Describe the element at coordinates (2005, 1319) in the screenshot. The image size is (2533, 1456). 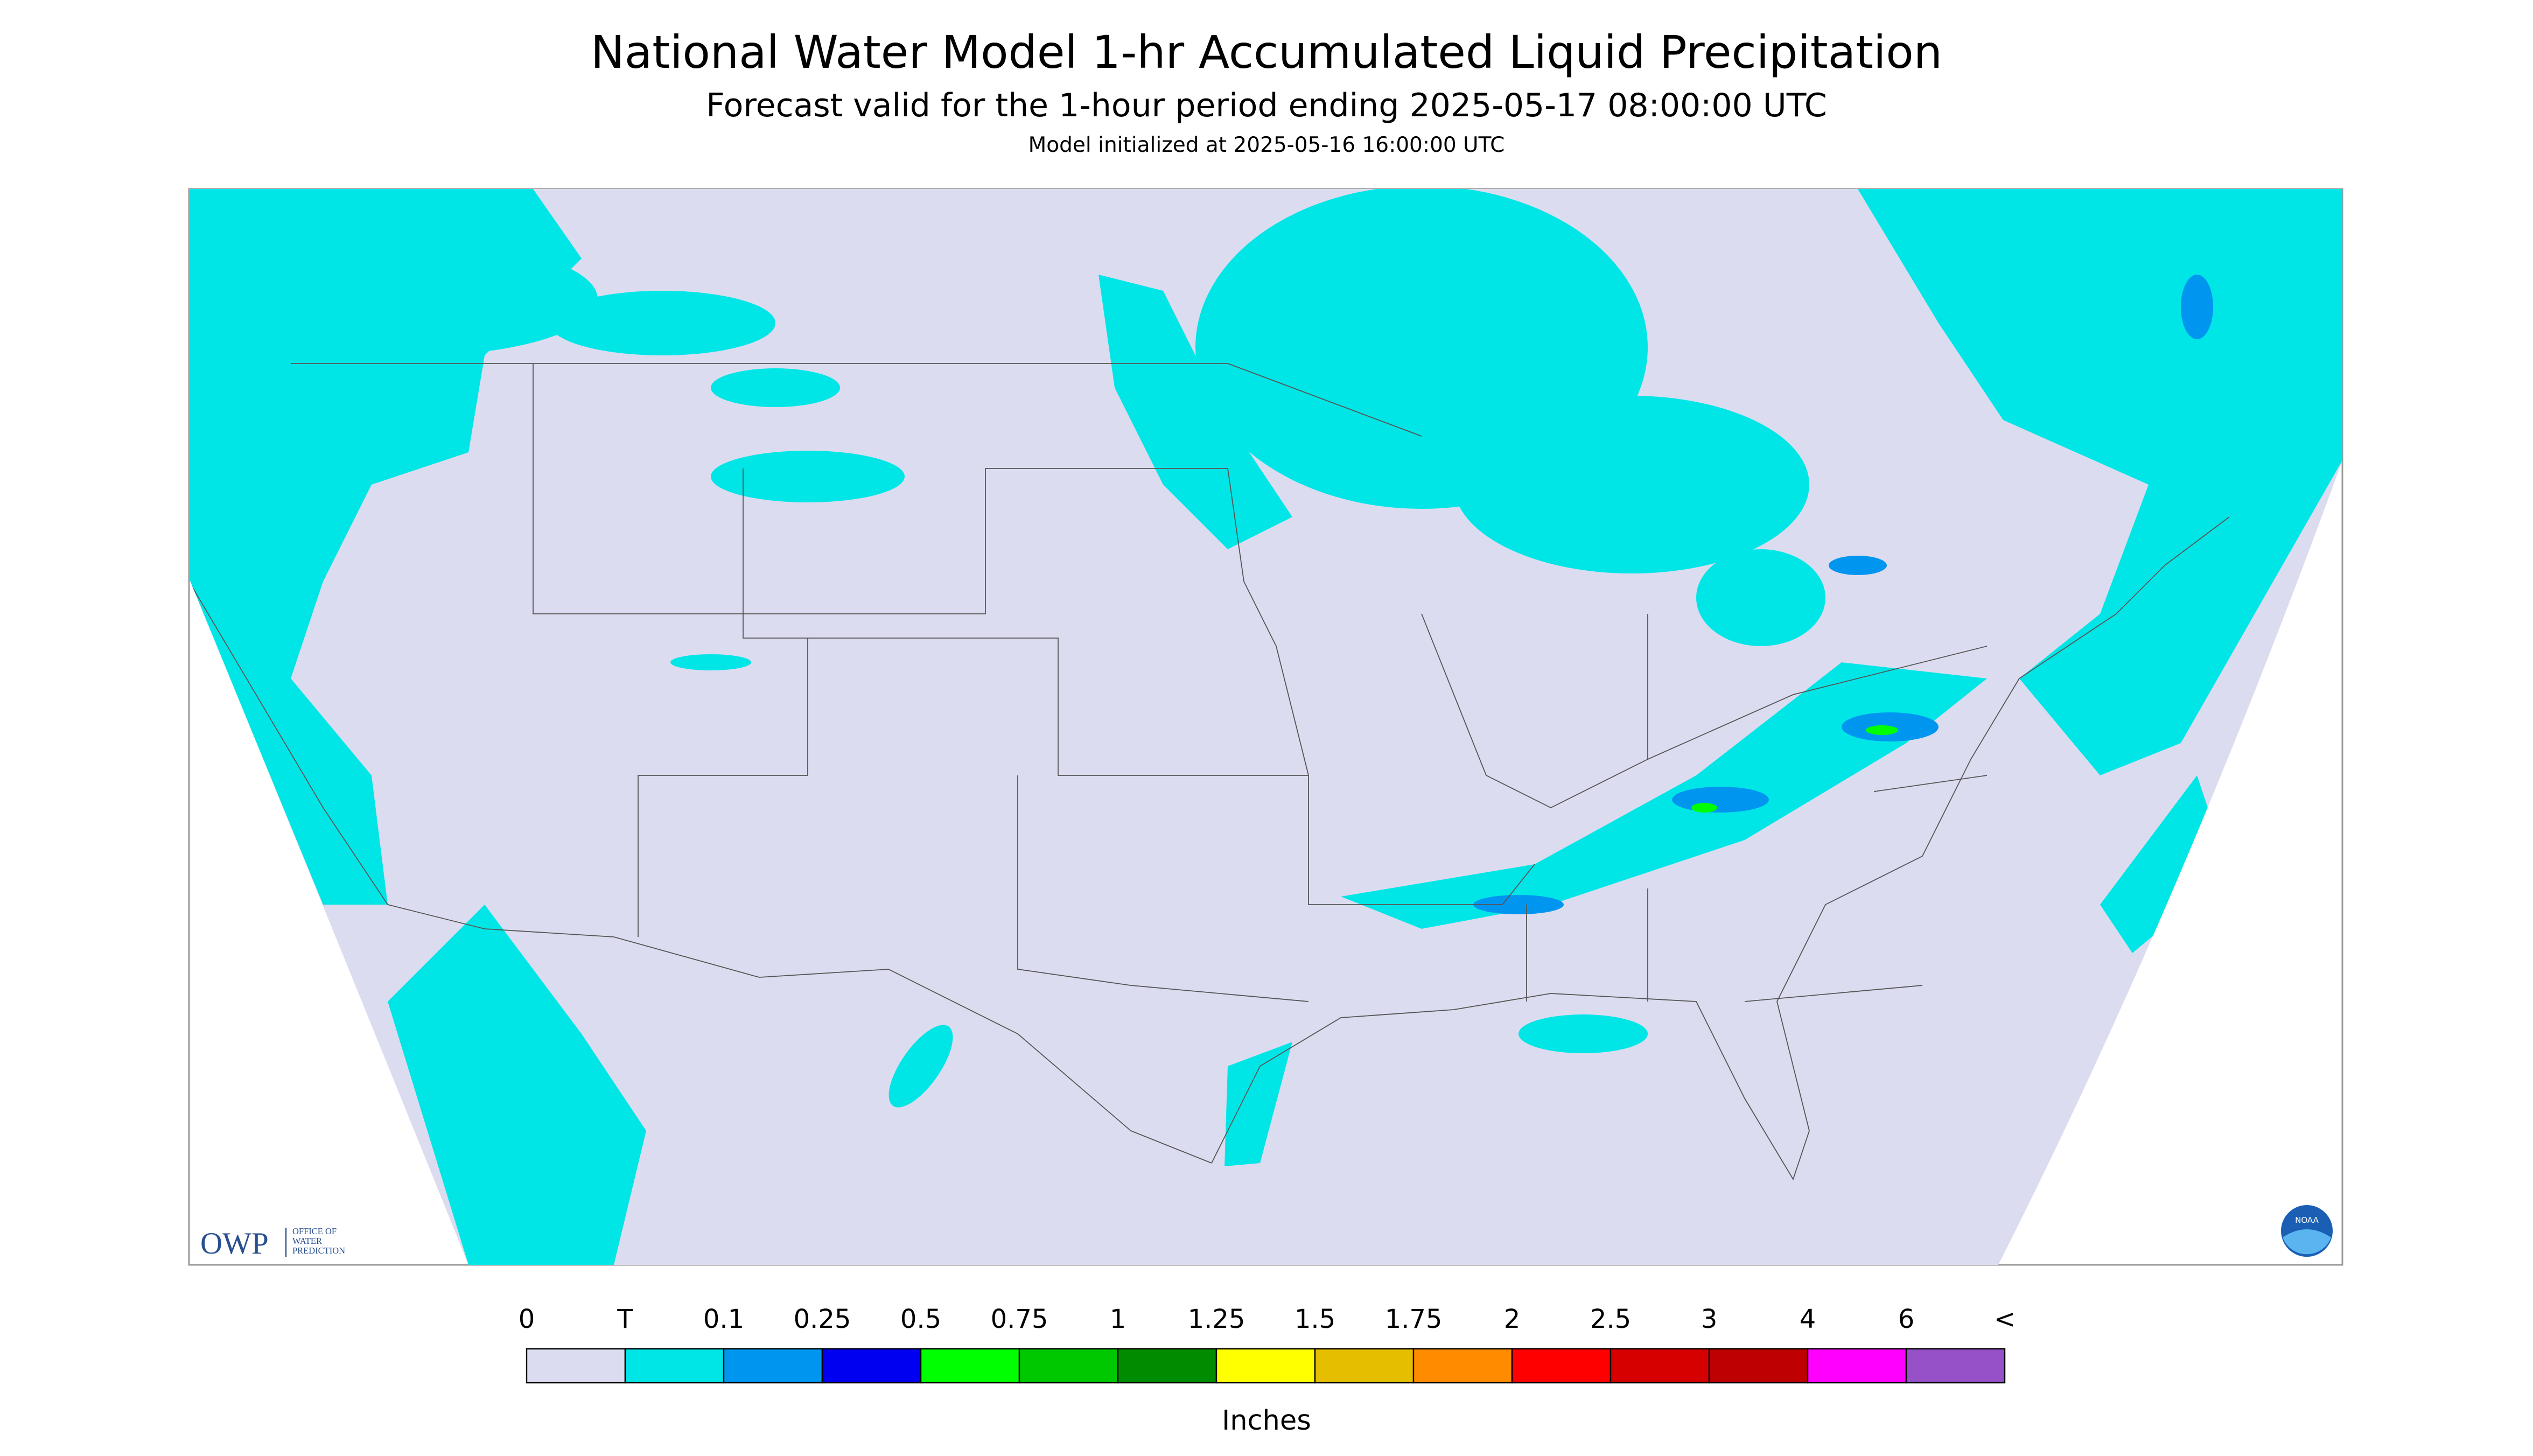
I see `legend-label: <` at that location.